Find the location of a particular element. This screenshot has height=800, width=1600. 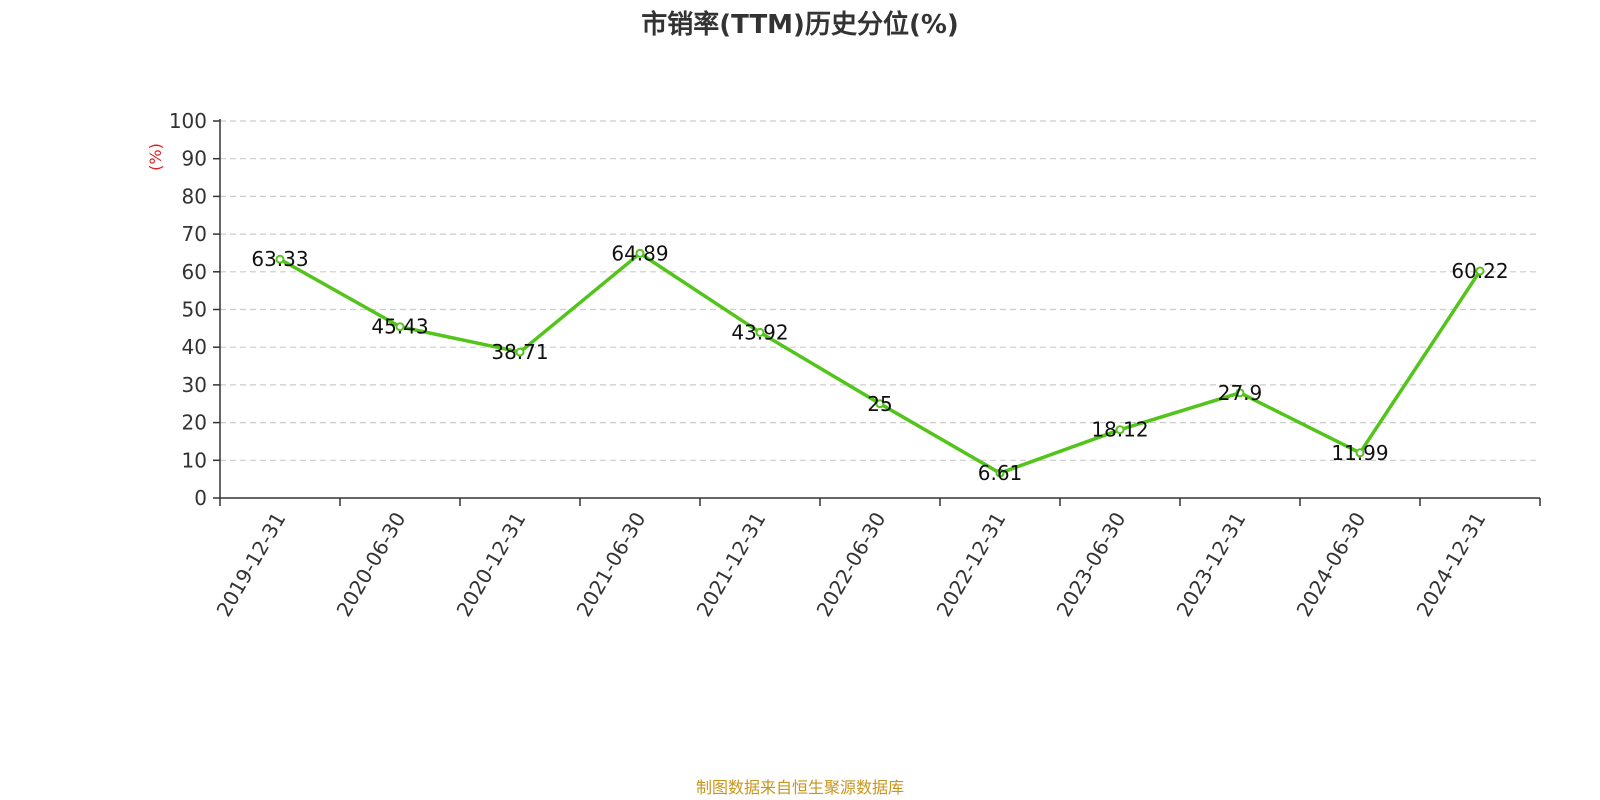

data-label: 63.33 is located at coordinates (279, 259).